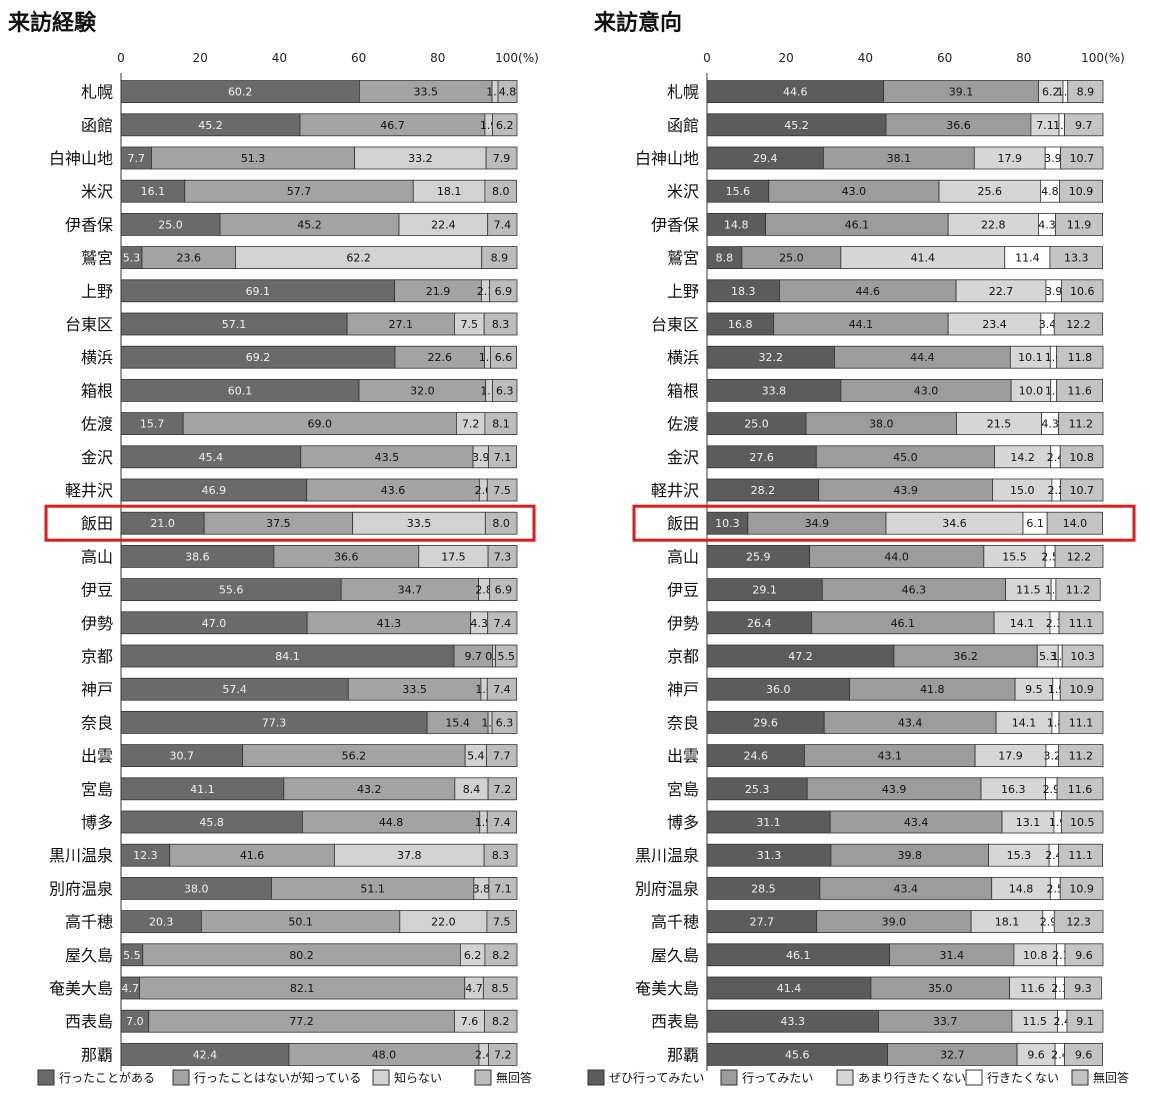 This screenshot has width=1150, height=1102. Describe the element at coordinates (97, 556) in the screenshot. I see `category-label: 高山` at that location.